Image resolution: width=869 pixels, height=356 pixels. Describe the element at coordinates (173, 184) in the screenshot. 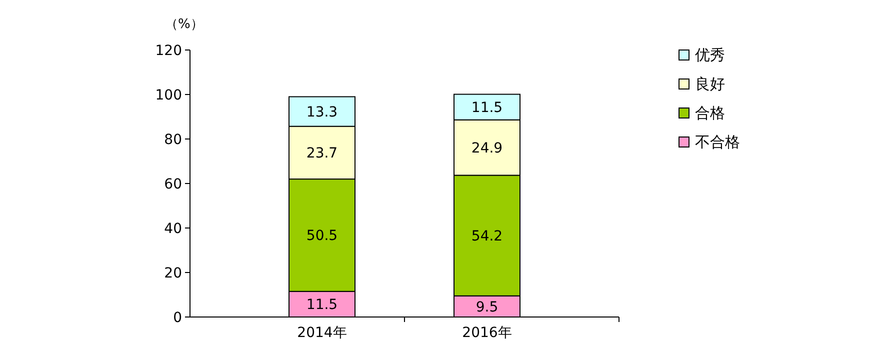

I see `y-tick-label: 60` at that location.